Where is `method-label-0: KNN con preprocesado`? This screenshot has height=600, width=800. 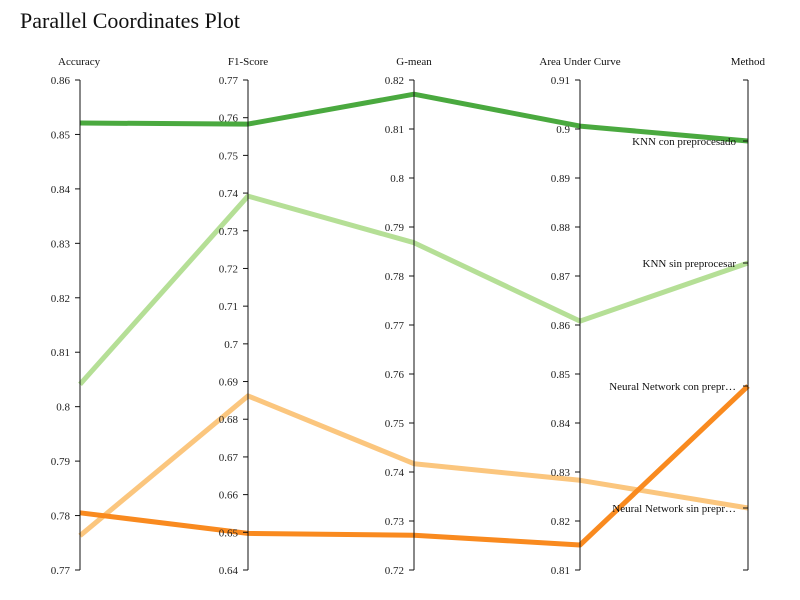 method-label-0: KNN con preprocesado is located at coordinates (684, 142).